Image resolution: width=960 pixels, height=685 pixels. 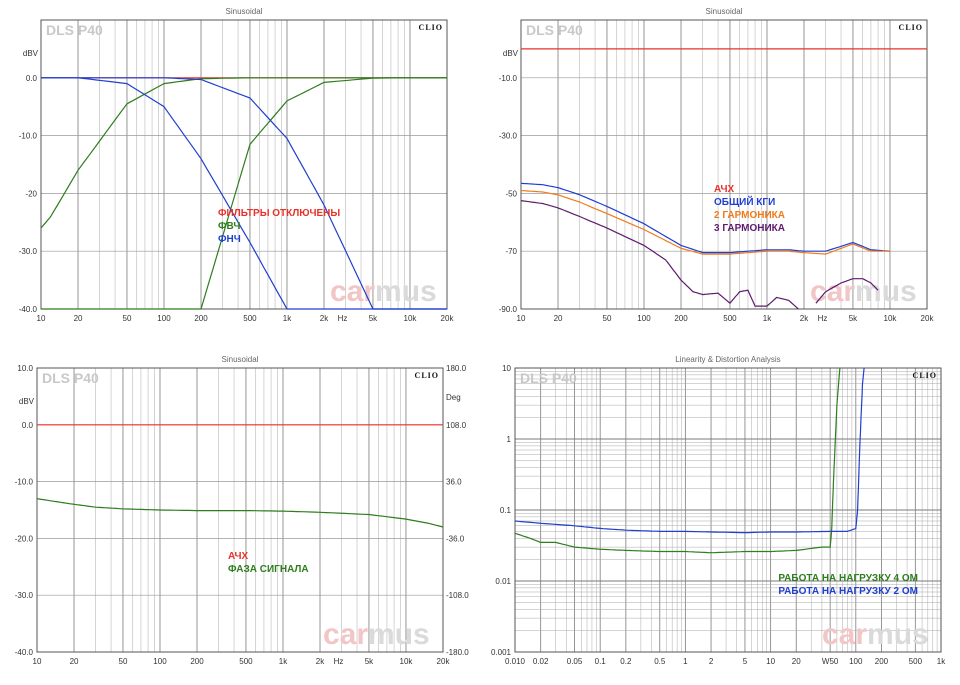 What do you see at coordinates (454, 482) in the screenshot?
I see `y2-tick-label: 36.0` at bounding box center [454, 482].